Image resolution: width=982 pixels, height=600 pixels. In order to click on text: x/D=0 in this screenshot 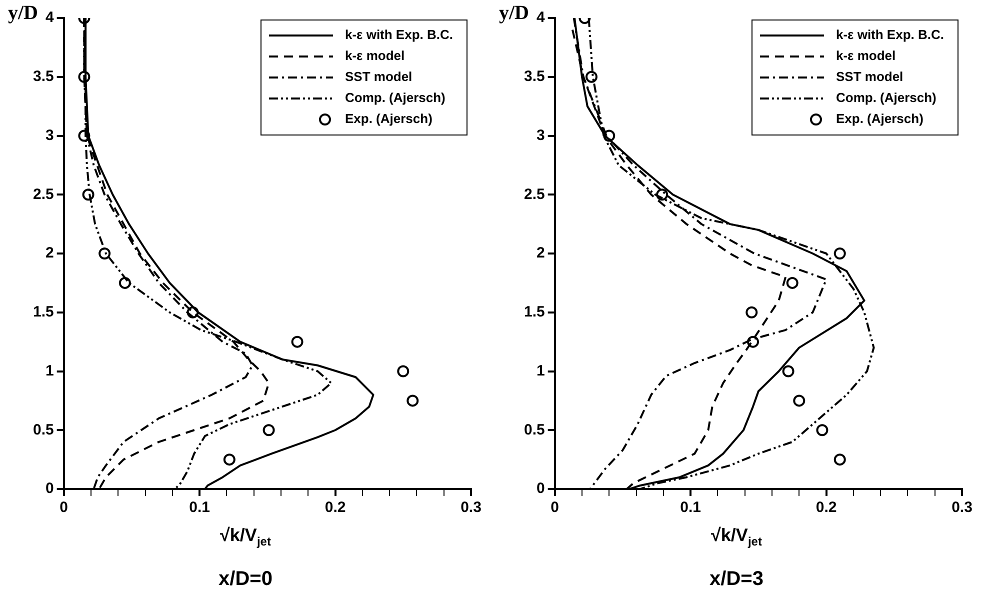, I will do `click(246, 579)`.